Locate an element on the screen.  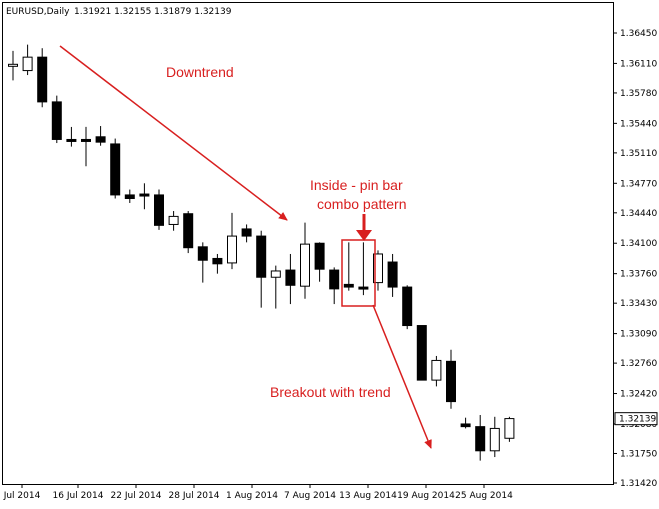
pattern-label-line1: Inside - pin bar is located at coordinates (356, 185).